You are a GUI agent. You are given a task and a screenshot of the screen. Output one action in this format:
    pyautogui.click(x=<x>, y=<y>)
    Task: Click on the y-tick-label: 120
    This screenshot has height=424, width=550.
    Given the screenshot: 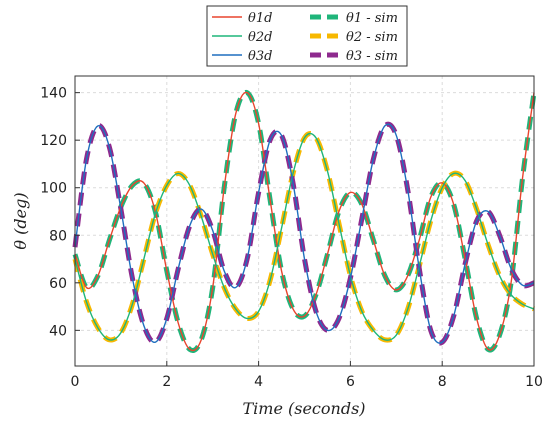 What is the action you would take?
    pyautogui.click(x=53, y=141)
    